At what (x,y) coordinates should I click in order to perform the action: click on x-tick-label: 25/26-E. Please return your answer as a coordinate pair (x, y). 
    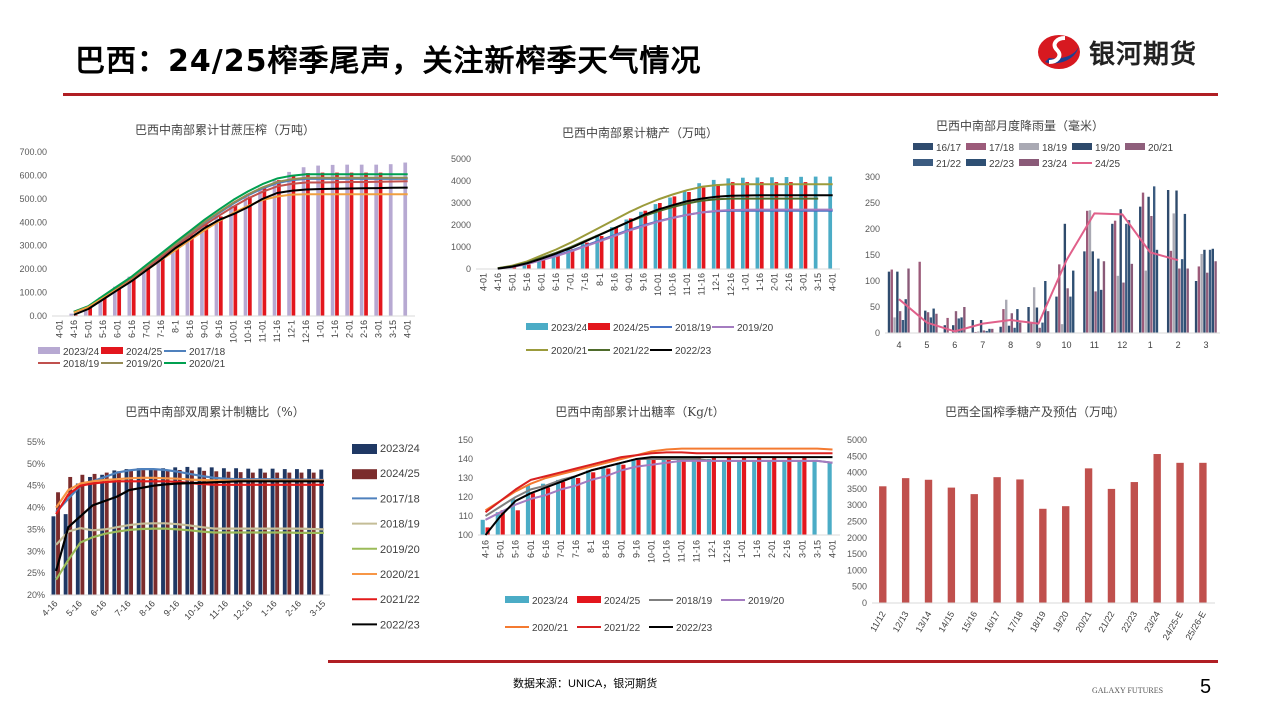
    Looking at the image, I should click on (1195, 626).